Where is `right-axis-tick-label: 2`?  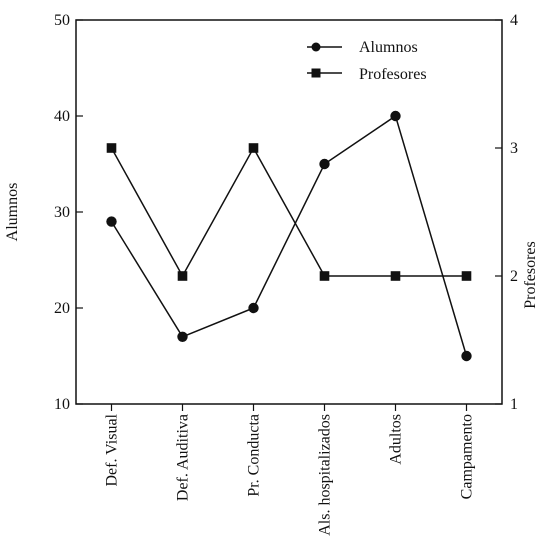
right-axis-tick-label: 2 is located at coordinates (514, 276).